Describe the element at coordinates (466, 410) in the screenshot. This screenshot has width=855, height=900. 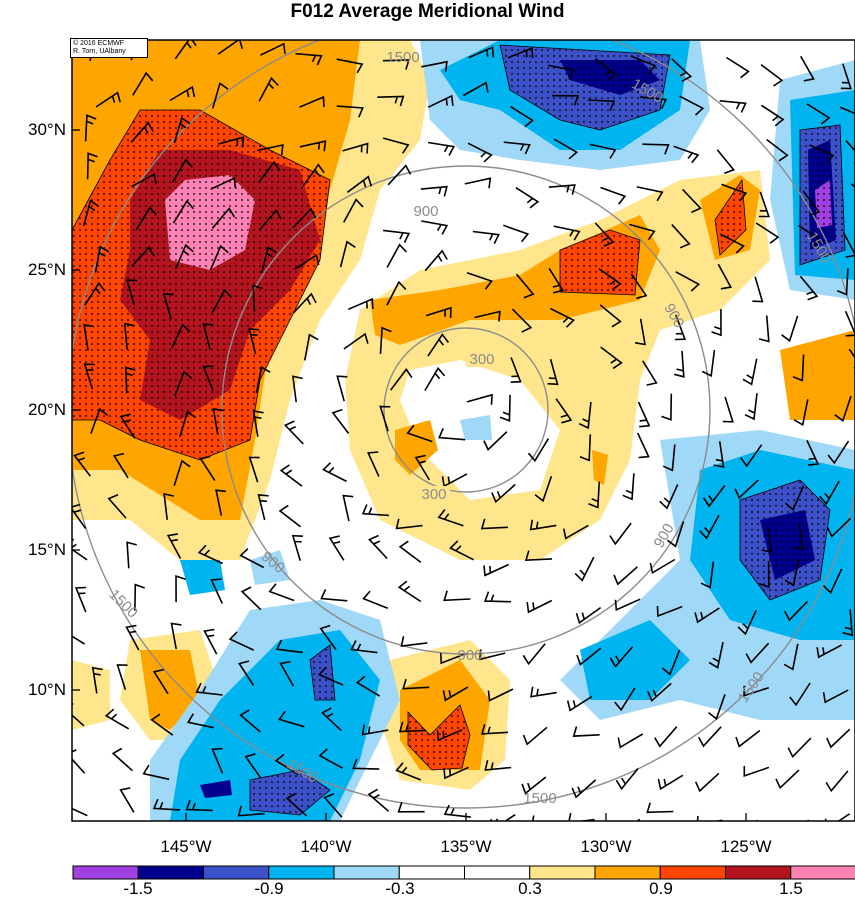
I see `contour-300km` at that location.